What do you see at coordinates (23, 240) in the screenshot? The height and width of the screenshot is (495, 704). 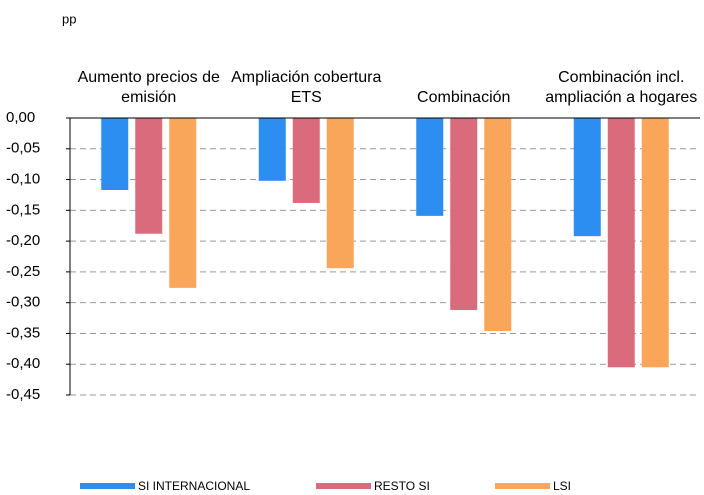 I see `y-tick-label: -0,20` at bounding box center [23, 240].